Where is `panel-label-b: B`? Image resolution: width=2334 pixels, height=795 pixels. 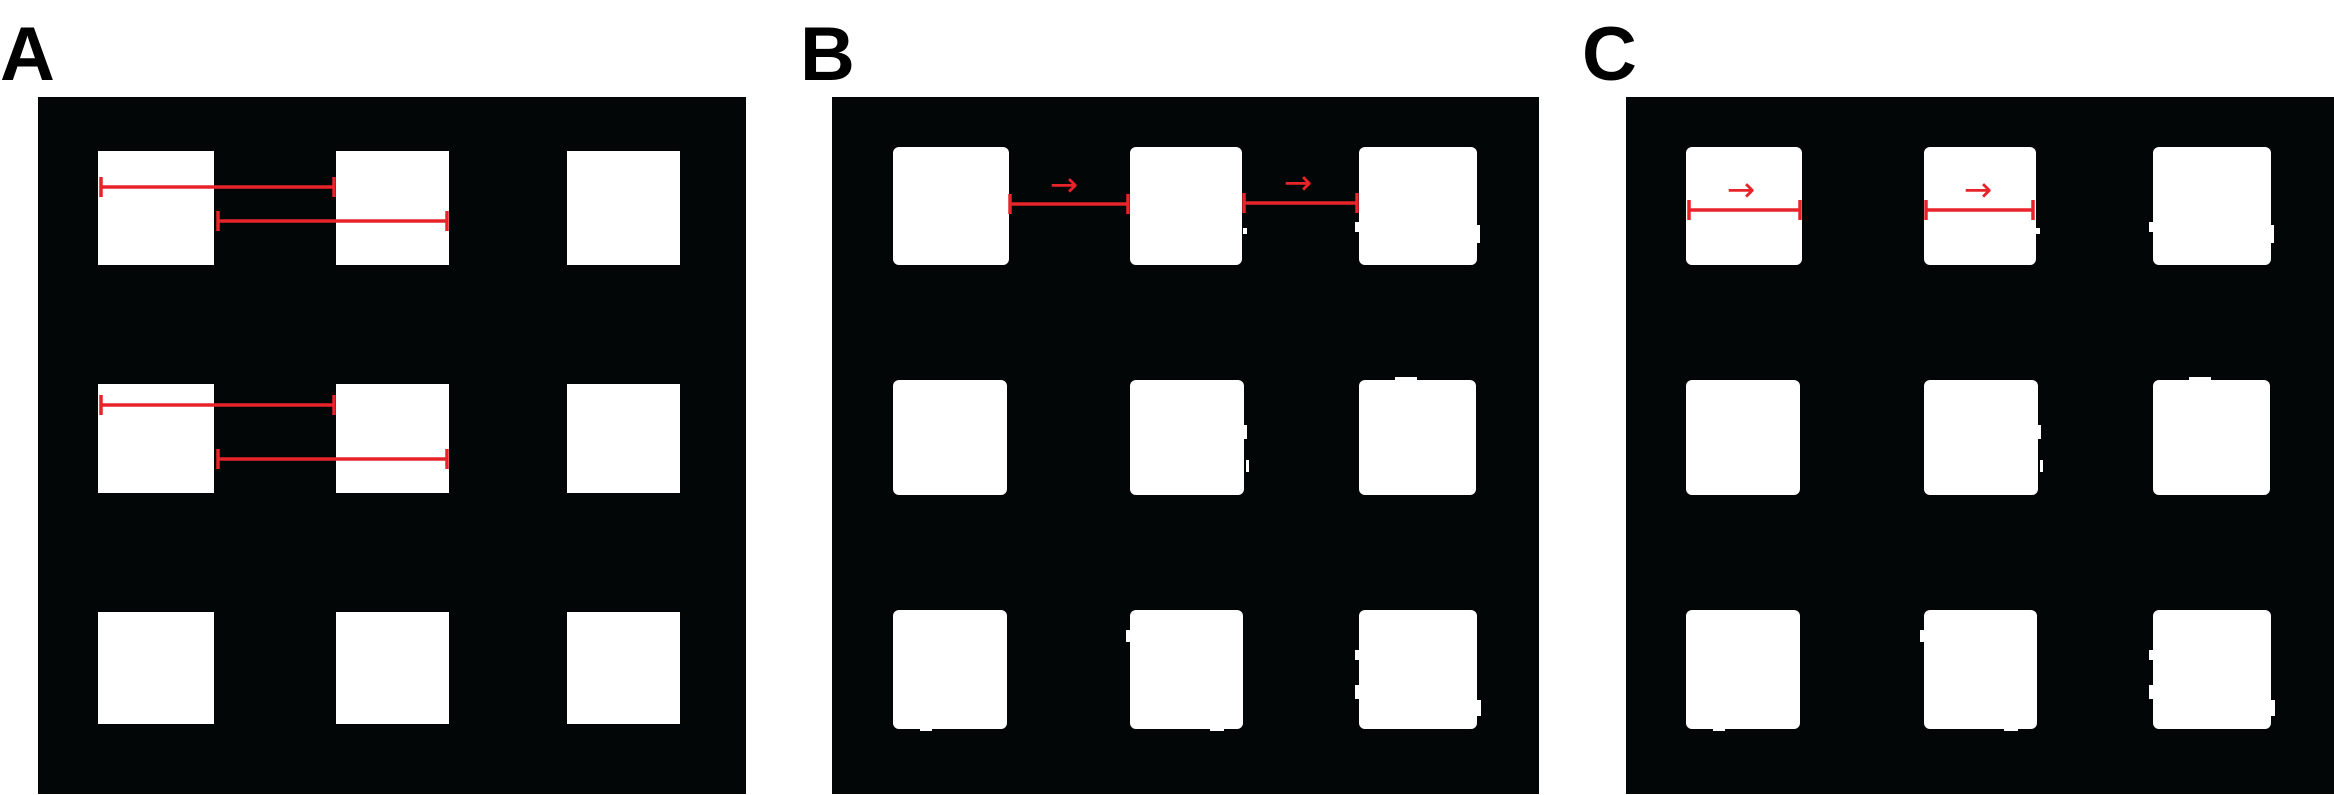
panel-label-b: B is located at coordinates (827, 54).